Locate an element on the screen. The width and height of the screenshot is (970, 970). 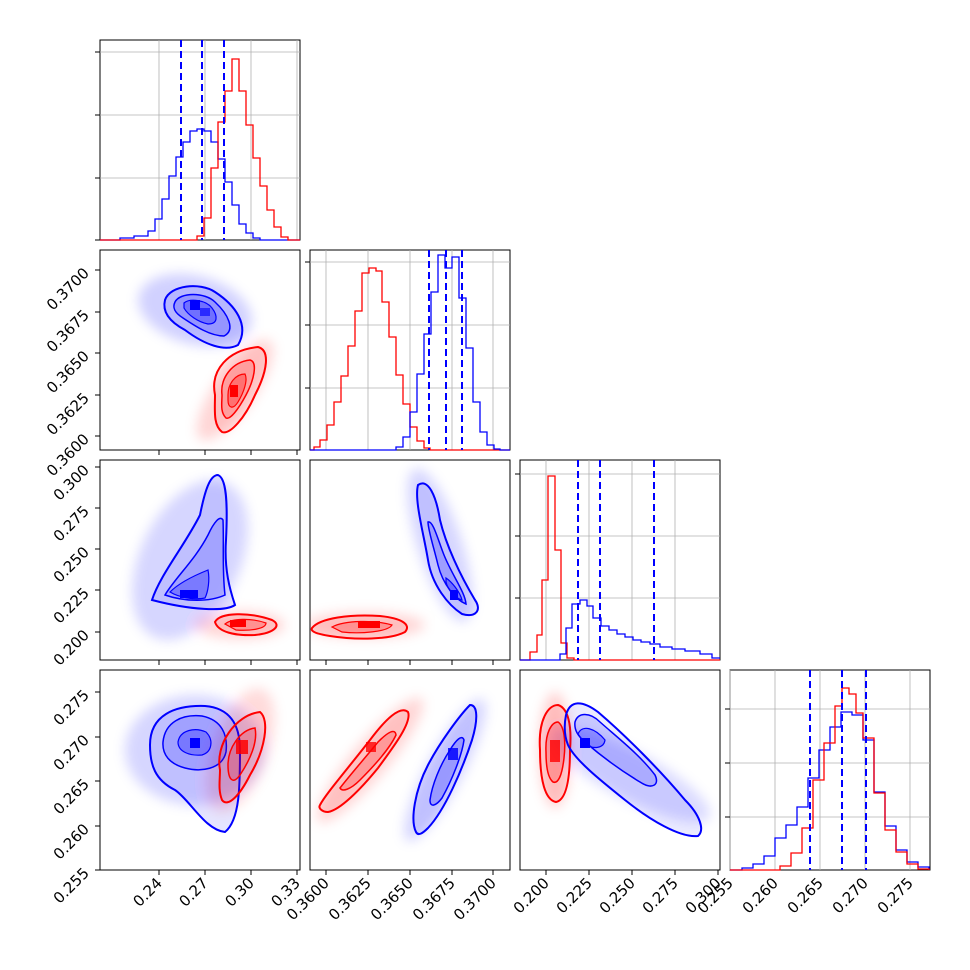
tick-label: 0.30 is located at coordinates (239, 892).